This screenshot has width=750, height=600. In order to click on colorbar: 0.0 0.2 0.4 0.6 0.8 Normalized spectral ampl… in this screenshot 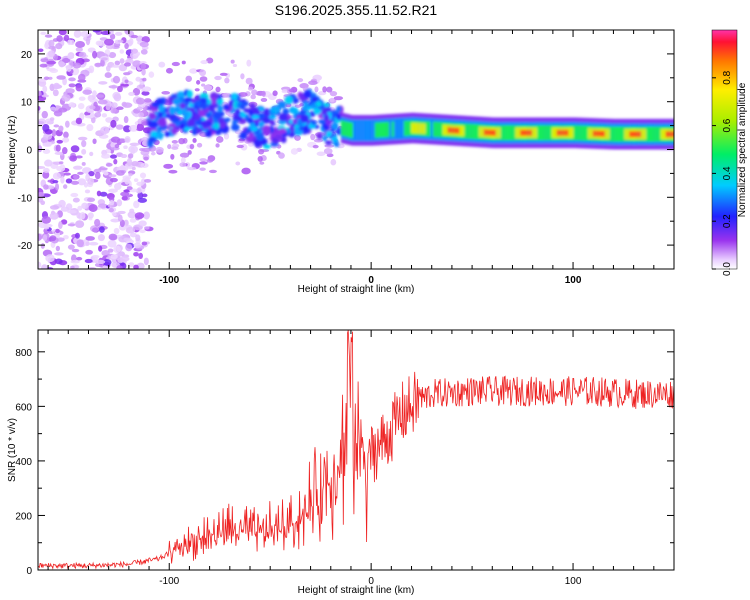, I will do `click(729, 152)`.